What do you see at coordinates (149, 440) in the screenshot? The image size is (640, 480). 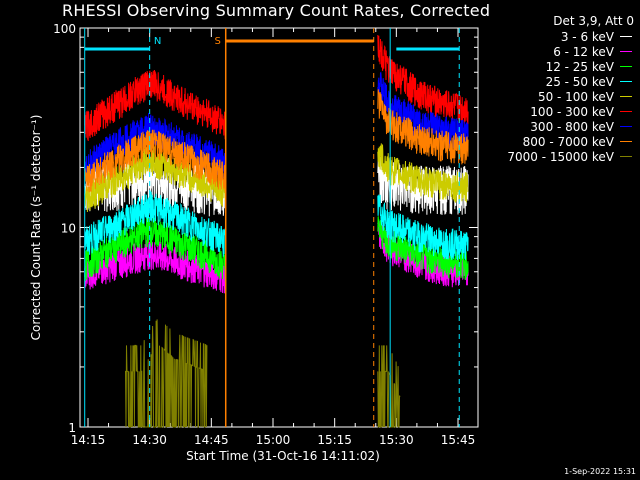 I see `x-tick-label: 14:30` at bounding box center [149, 440].